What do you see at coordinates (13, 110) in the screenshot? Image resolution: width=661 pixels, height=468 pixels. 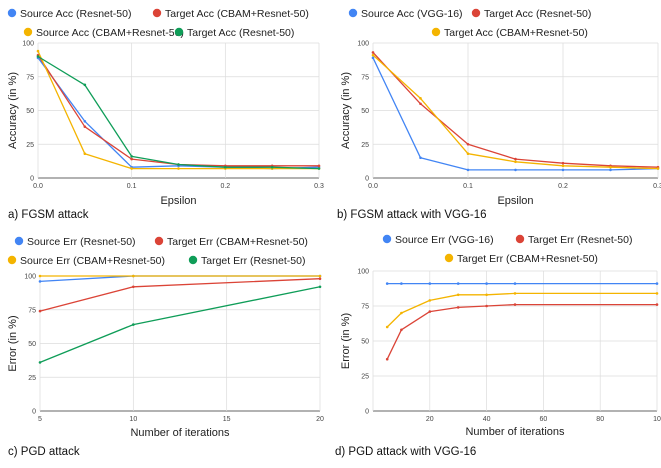 I see `y-axis-label: Accuracy (in %)` at bounding box center [13, 110].